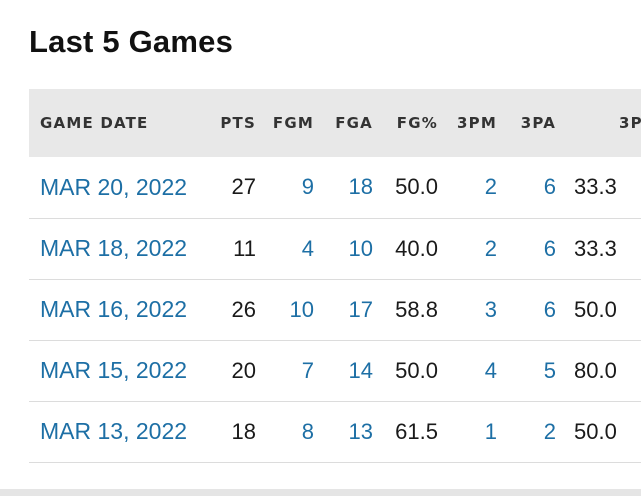 This screenshot has height=496, width=641. I want to click on pts-cell: 18, so click(243, 431).